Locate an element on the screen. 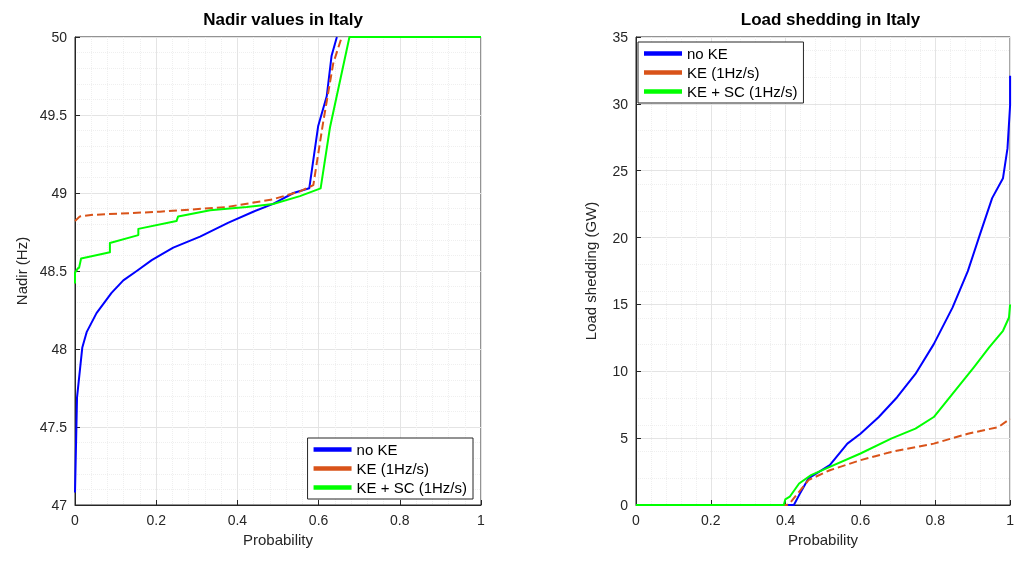 Image resolution: width=1017 pixels, height=563 pixels. y-tick-label: 47.5 is located at coordinates (53, 427).